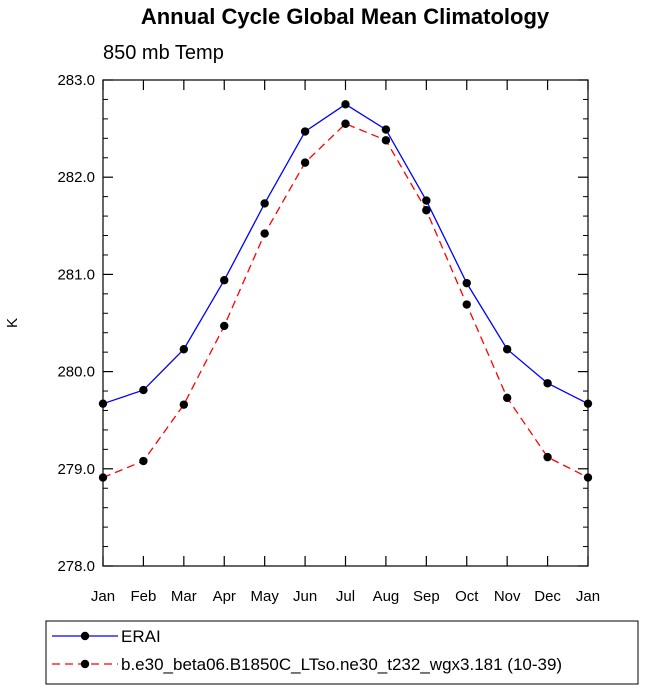 The image size is (649, 691). I want to click on chart-subtitle: 850 mb Temp, so click(163, 53).